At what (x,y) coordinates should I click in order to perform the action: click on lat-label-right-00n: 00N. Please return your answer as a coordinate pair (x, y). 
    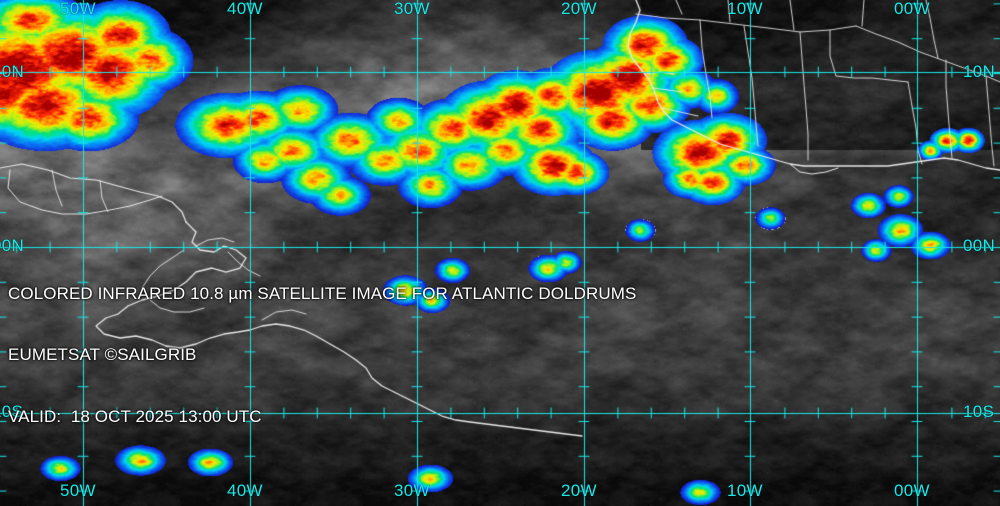
    Looking at the image, I should click on (979, 245).